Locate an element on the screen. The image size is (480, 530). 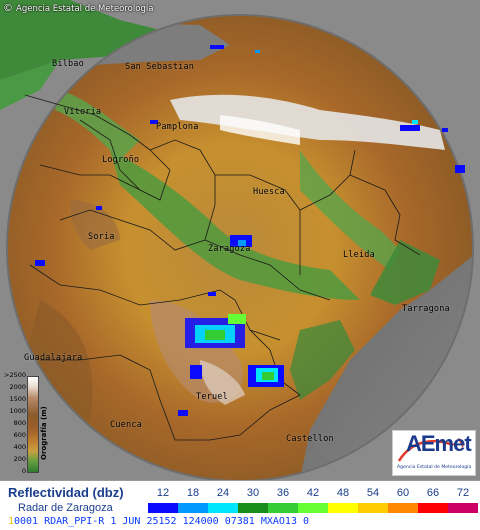
scale-label: 12 is located at coordinates (163, 493).